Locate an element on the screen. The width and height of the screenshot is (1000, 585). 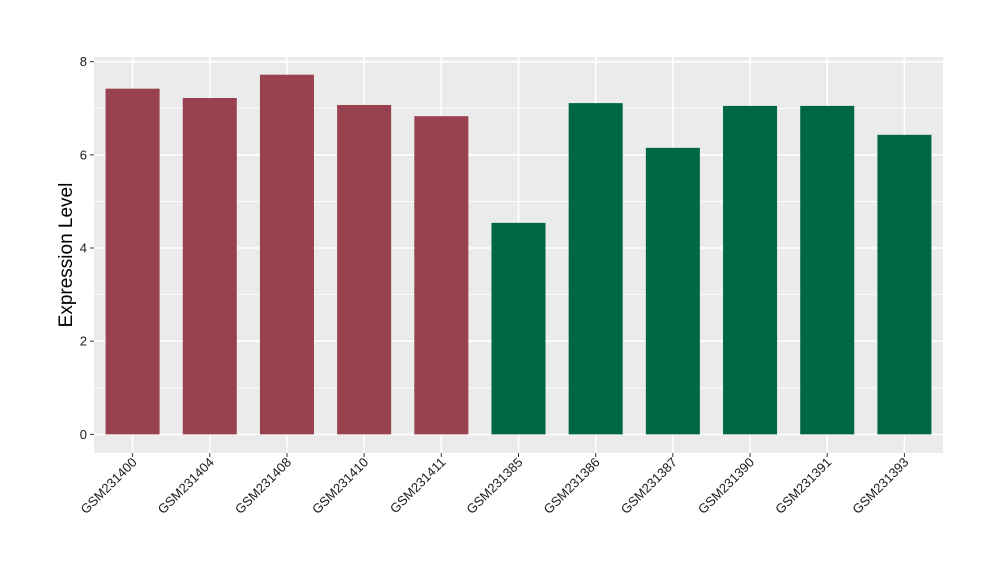
x-tick-label: GSM231390 is located at coordinates (726, 486).